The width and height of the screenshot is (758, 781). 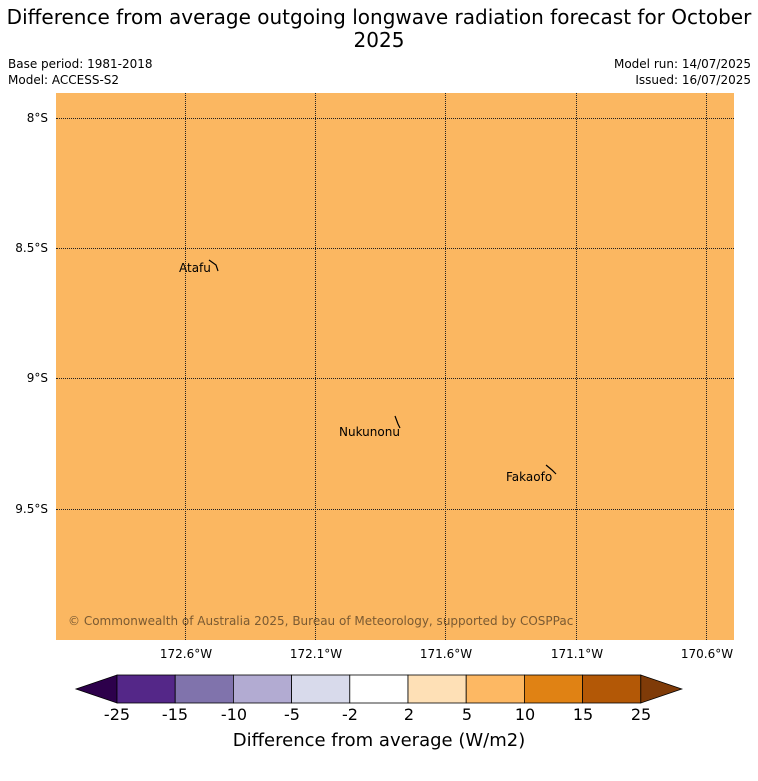 I want to click on place-label-fakaofo: Fakaofo, so click(x=529, y=477).